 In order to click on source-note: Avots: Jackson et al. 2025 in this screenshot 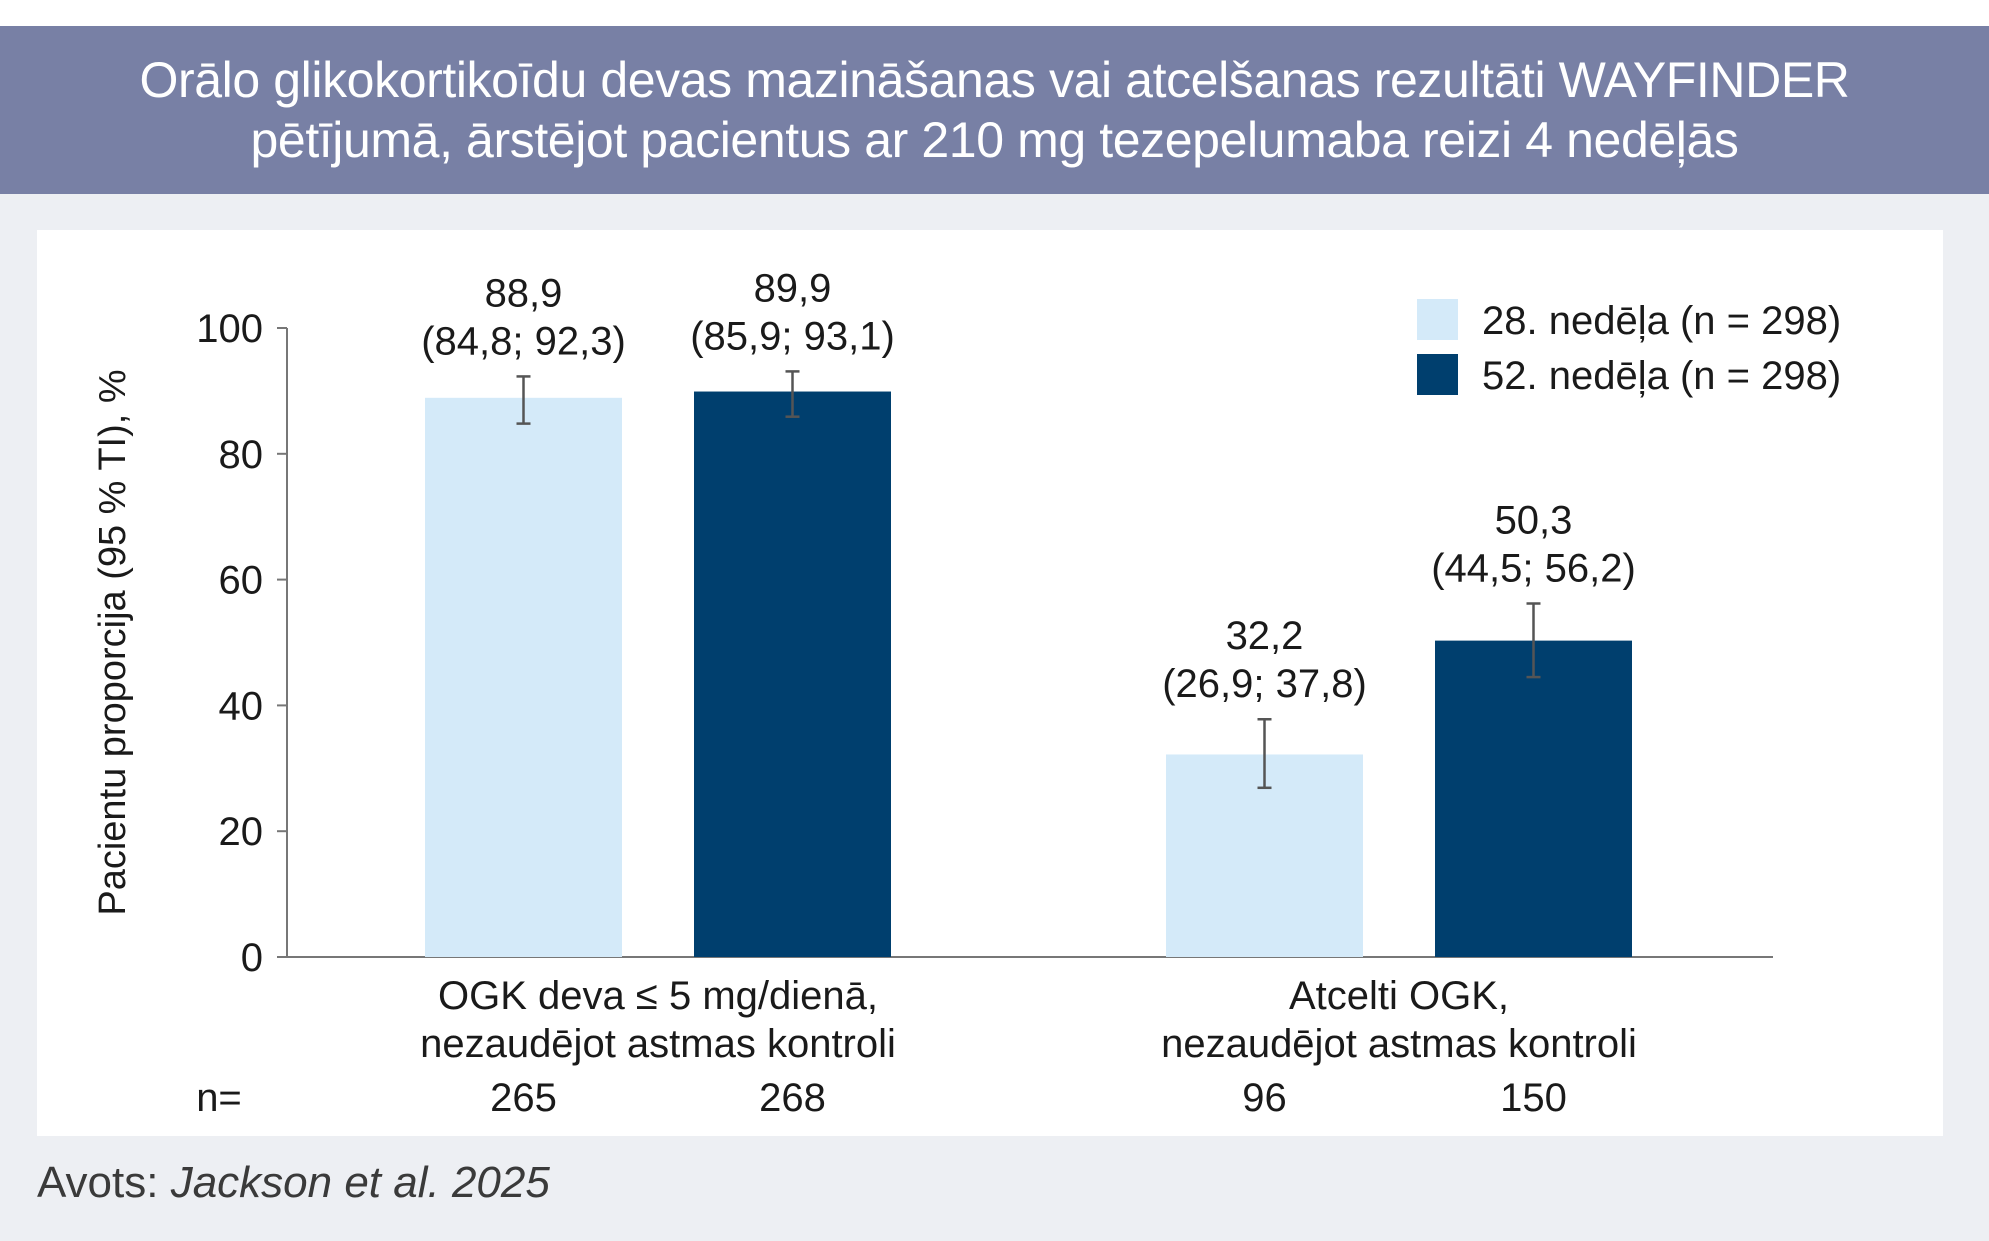, I will do `click(293, 1183)`.